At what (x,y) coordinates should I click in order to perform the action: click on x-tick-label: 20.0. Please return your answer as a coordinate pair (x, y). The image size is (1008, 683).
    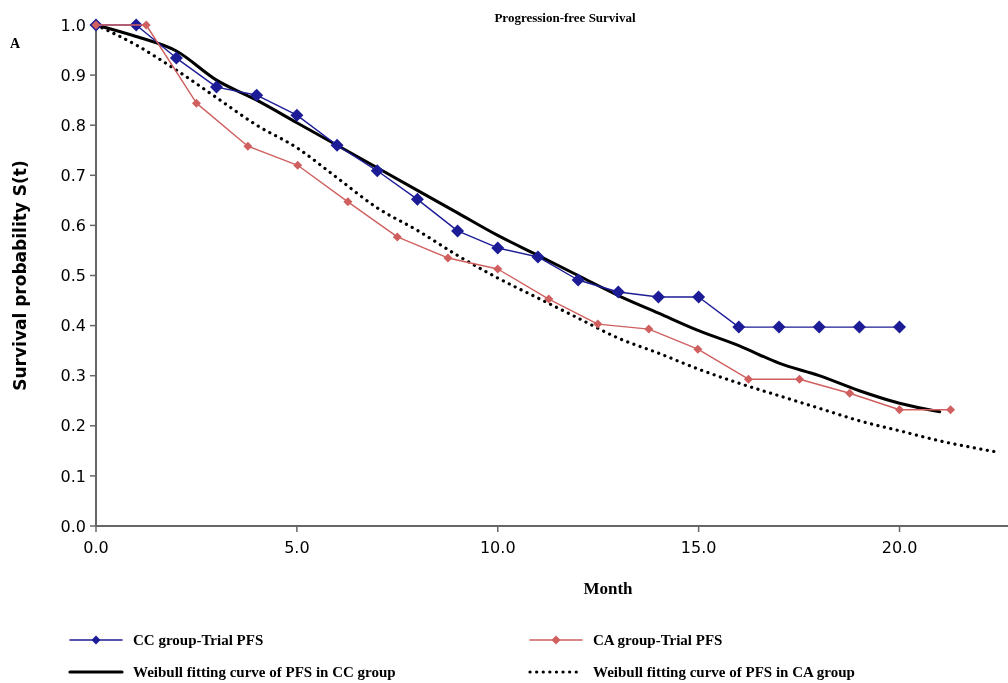
    Looking at the image, I should click on (899, 547).